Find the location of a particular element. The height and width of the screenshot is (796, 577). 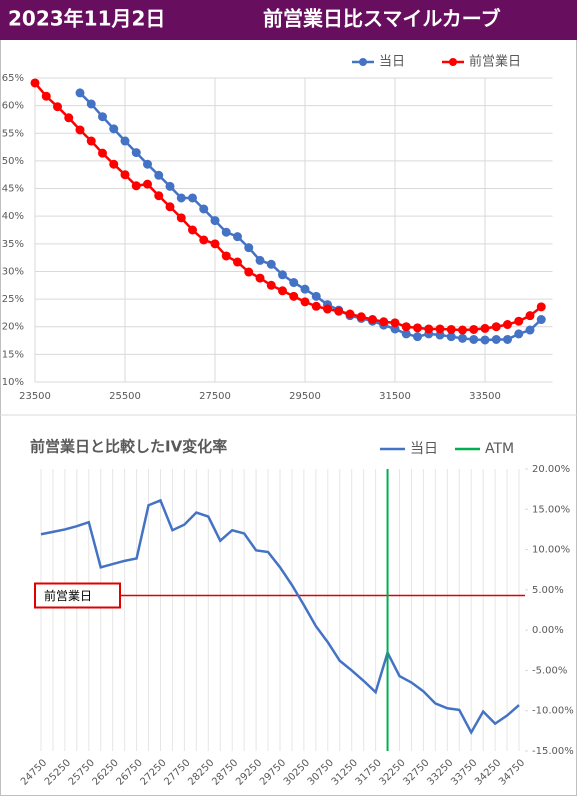

header-band is located at coordinates (288, 20).